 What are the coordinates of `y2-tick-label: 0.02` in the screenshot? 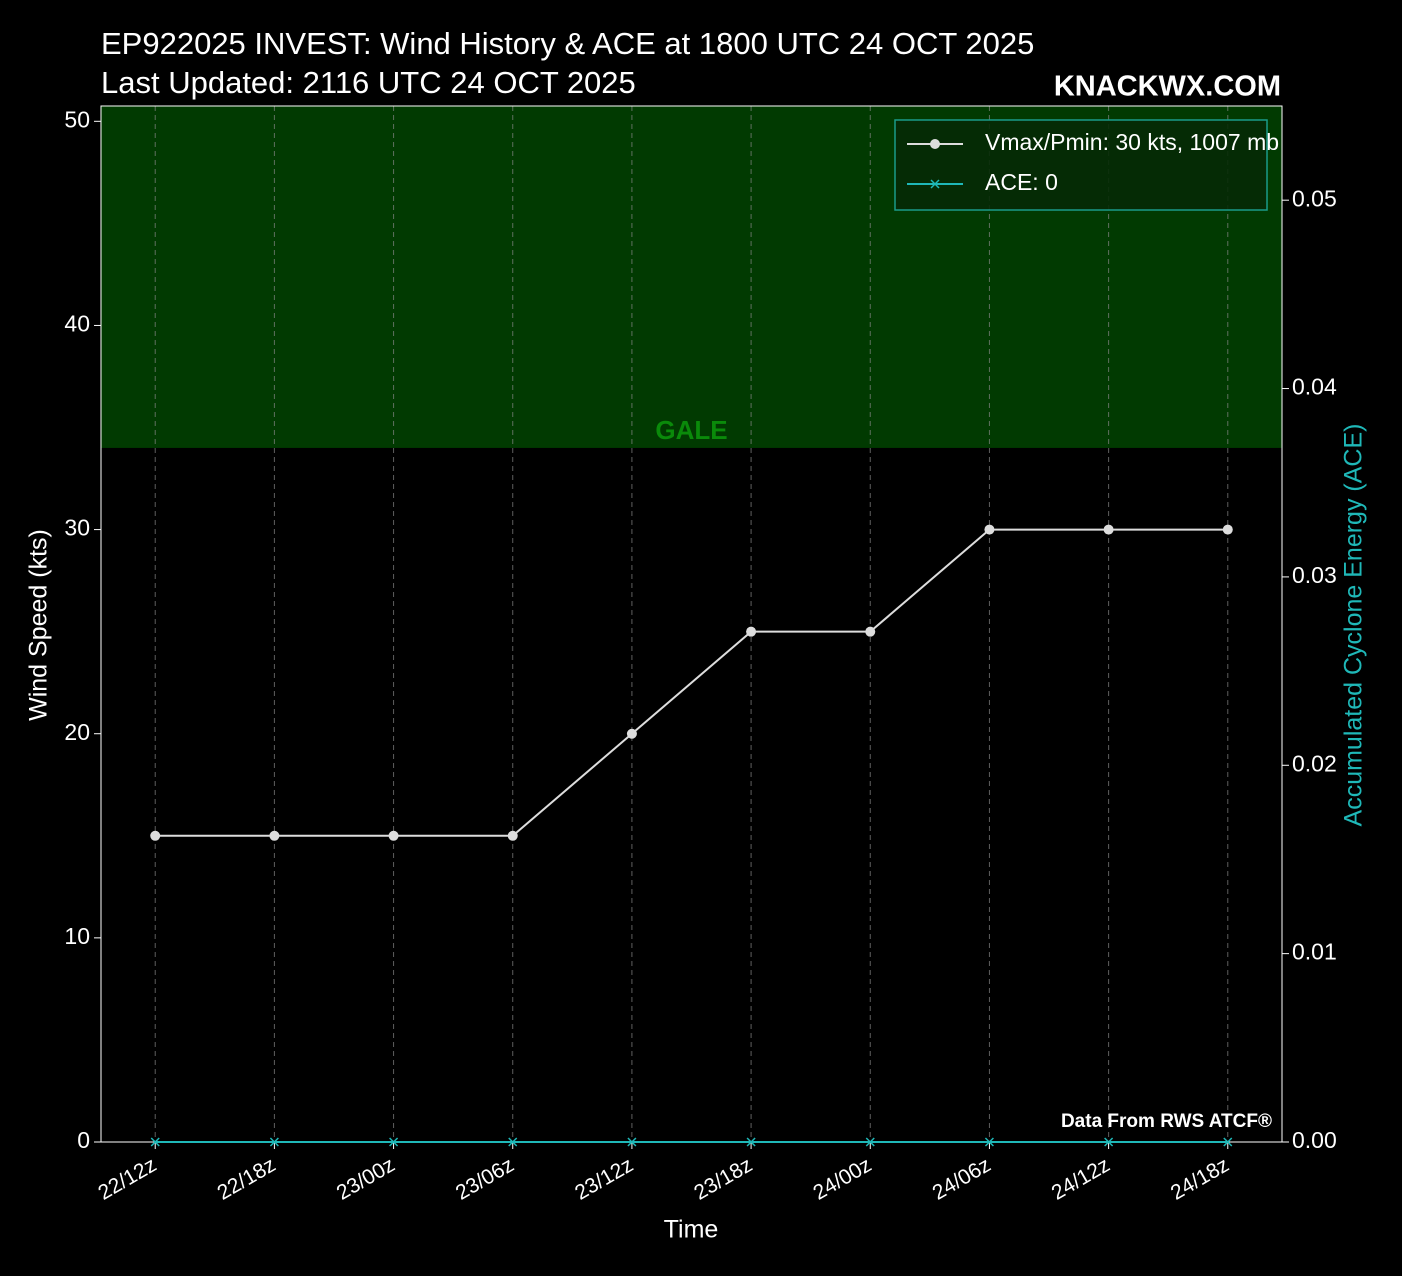 It's located at (1314, 763).